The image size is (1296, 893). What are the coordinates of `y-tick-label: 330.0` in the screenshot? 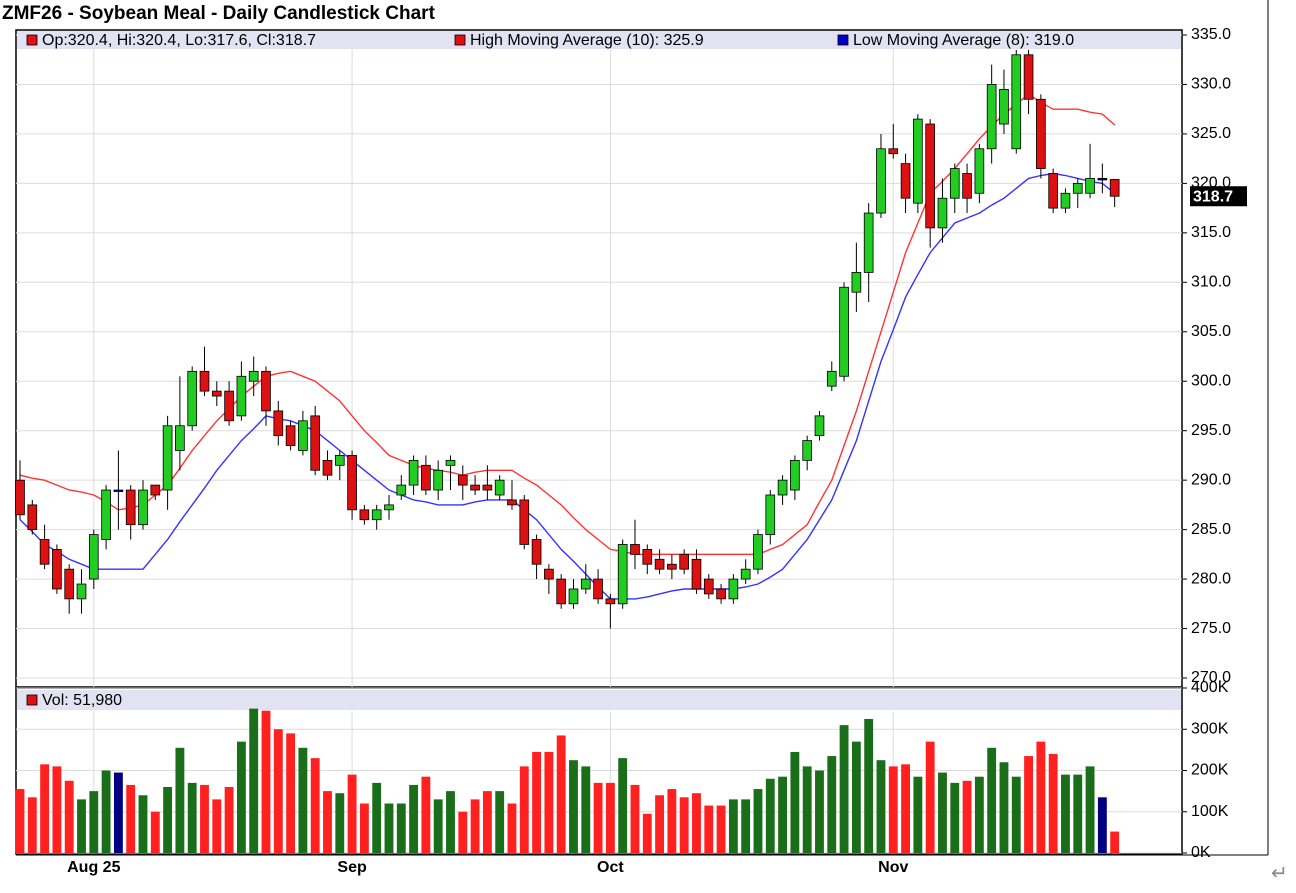 It's located at (1211, 84).